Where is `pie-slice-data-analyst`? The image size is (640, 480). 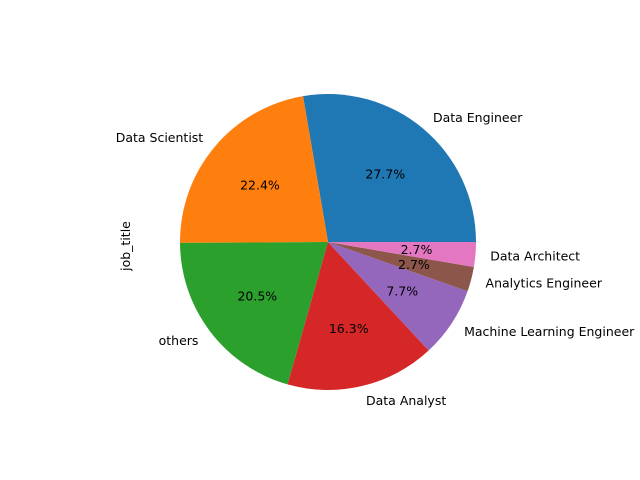 pie-slice-data-analyst is located at coordinates (358, 316).